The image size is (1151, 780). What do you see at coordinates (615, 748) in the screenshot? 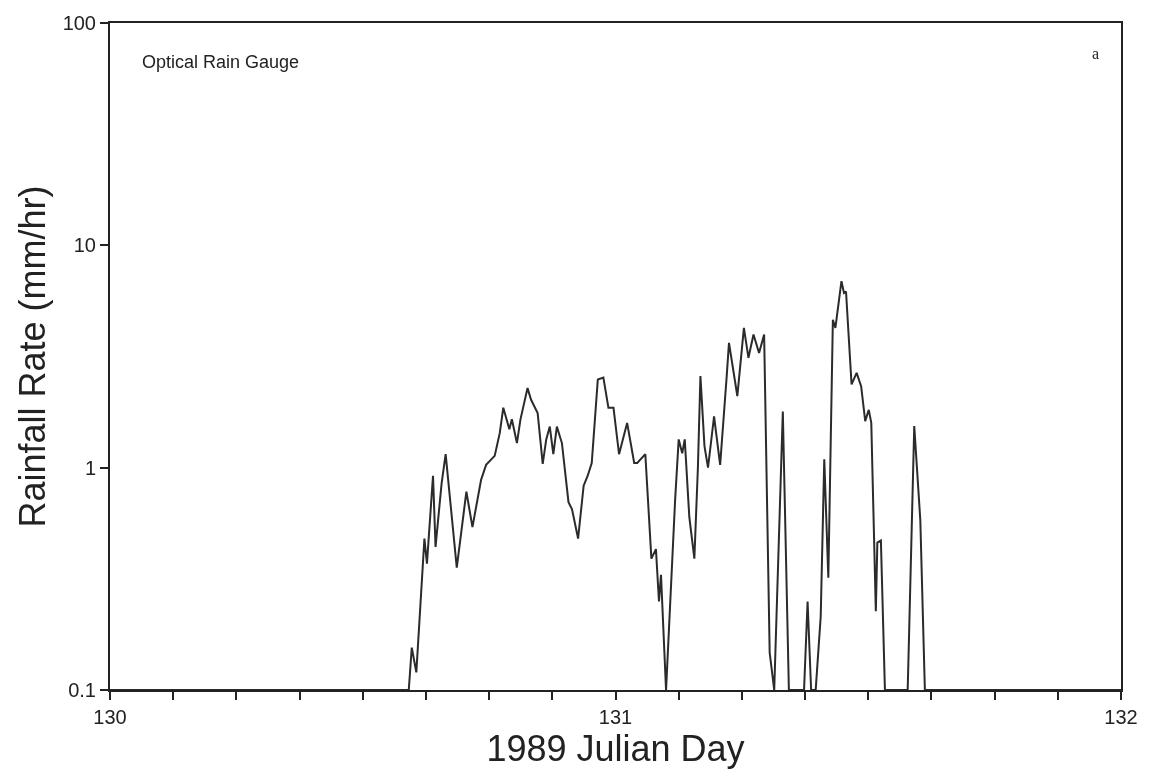
I see `x-axis-title: 1989 Julian Day` at bounding box center [615, 748].